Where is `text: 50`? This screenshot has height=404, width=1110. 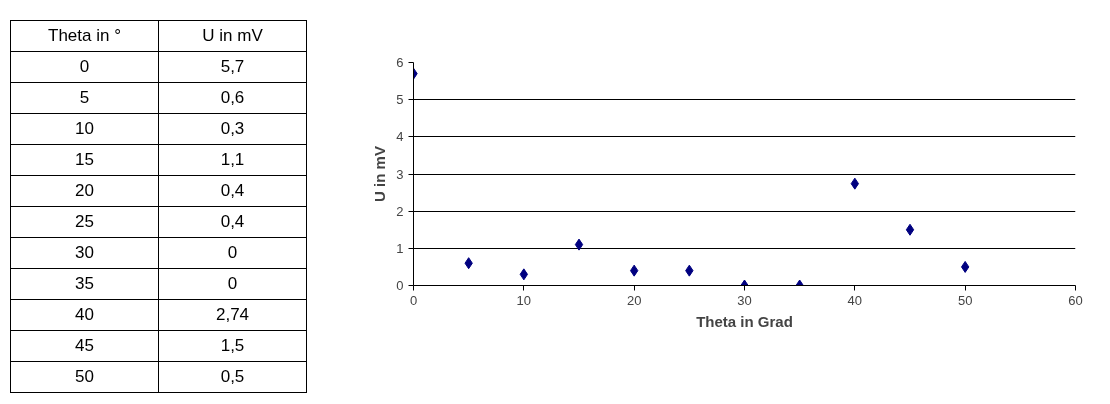 text: 50 is located at coordinates (84, 377).